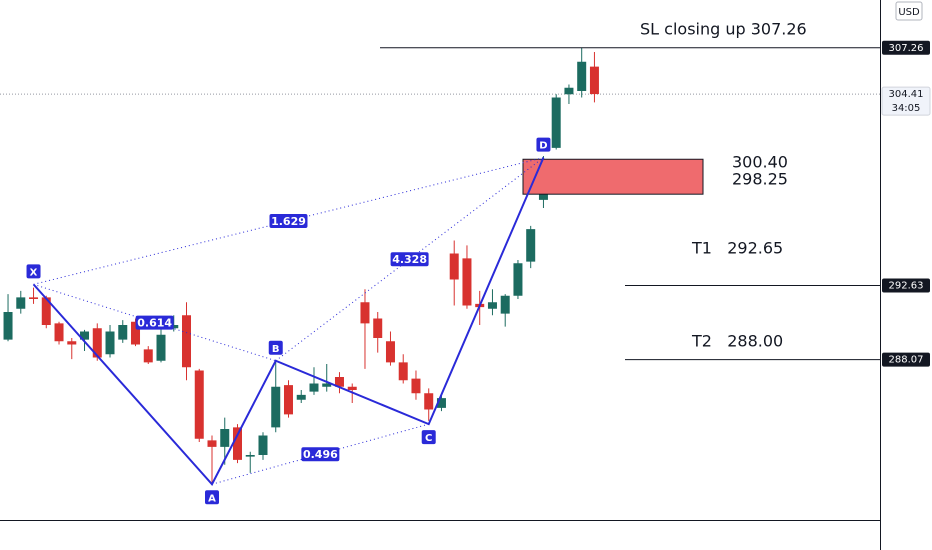 The width and height of the screenshot is (932, 550). I want to click on countdown: 34:05, so click(906, 108).